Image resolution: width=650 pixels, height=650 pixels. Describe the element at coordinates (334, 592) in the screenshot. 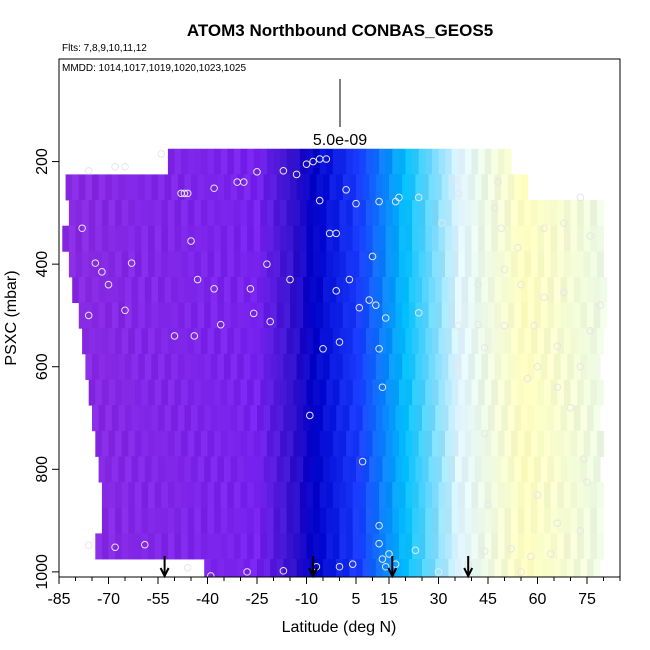

I see `x-axis: -85 -70 -55 -40 -25 -10 5 15 30 45 60 75` at that location.